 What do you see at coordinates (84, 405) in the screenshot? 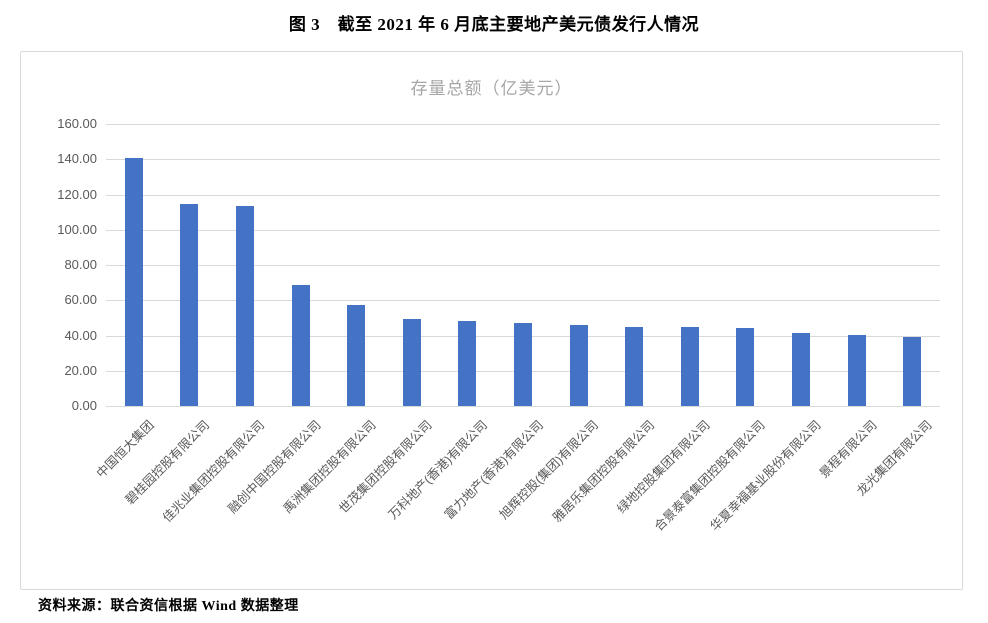
I see `y-tick-label: 0.00` at bounding box center [84, 405].